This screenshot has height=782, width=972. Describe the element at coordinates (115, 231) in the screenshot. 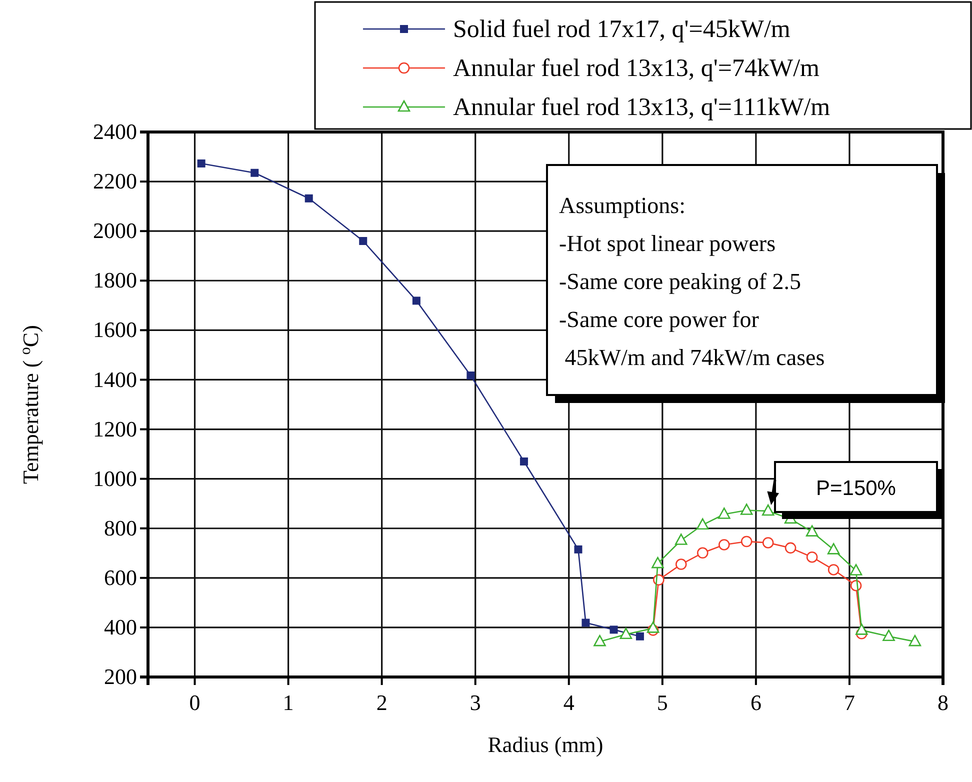

I see `y-tick-label: 2000` at that location.